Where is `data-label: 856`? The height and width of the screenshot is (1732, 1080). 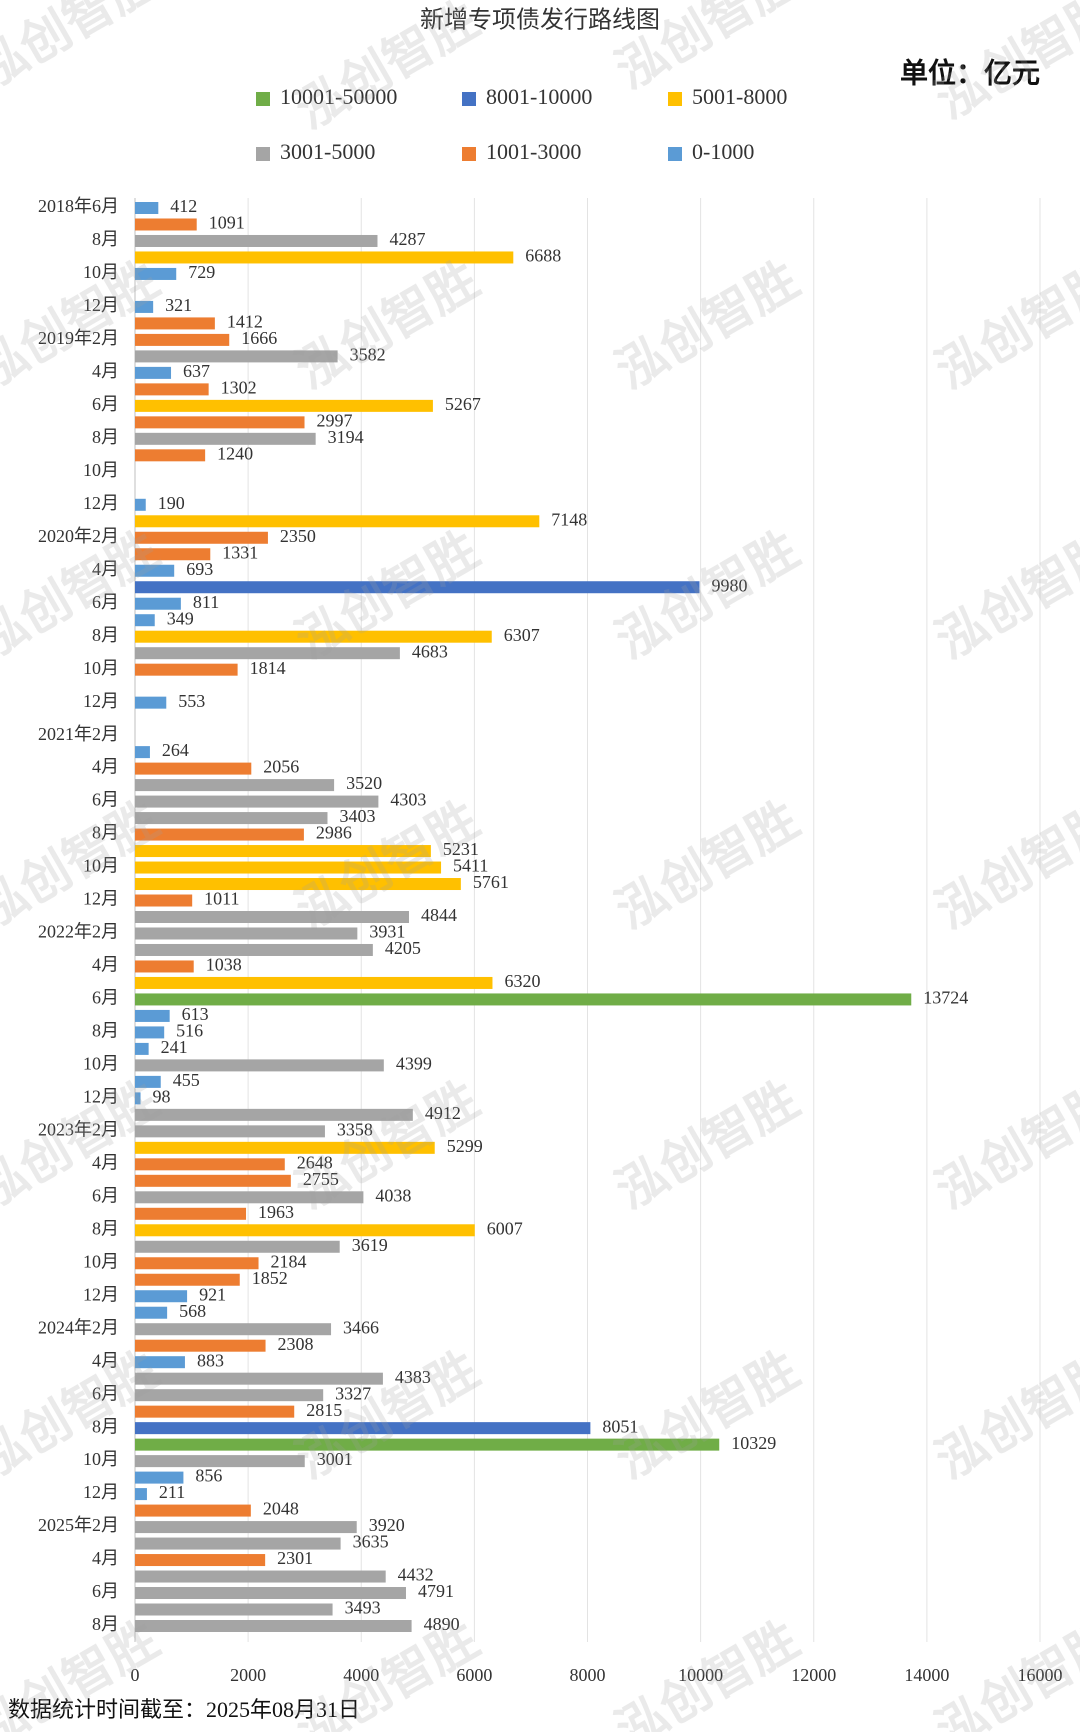 data-label: 856 is located at coordinates (208, 1476).